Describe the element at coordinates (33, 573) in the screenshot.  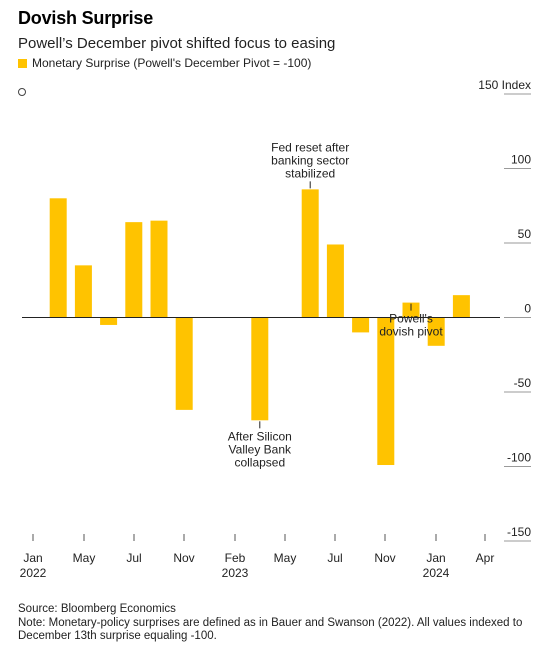
I see `x-tick-year-label: 2022` at that location.